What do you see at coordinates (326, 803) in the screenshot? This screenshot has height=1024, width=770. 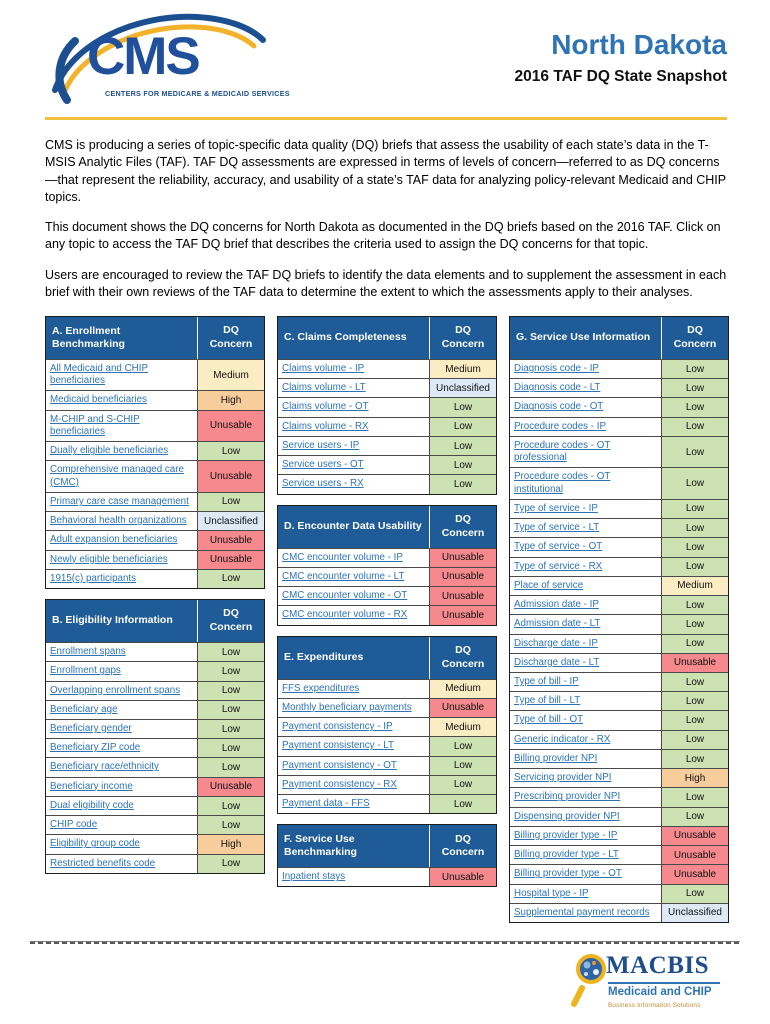 I see `topic-link: Payment data - FFS` at bounding box center [326, 803].